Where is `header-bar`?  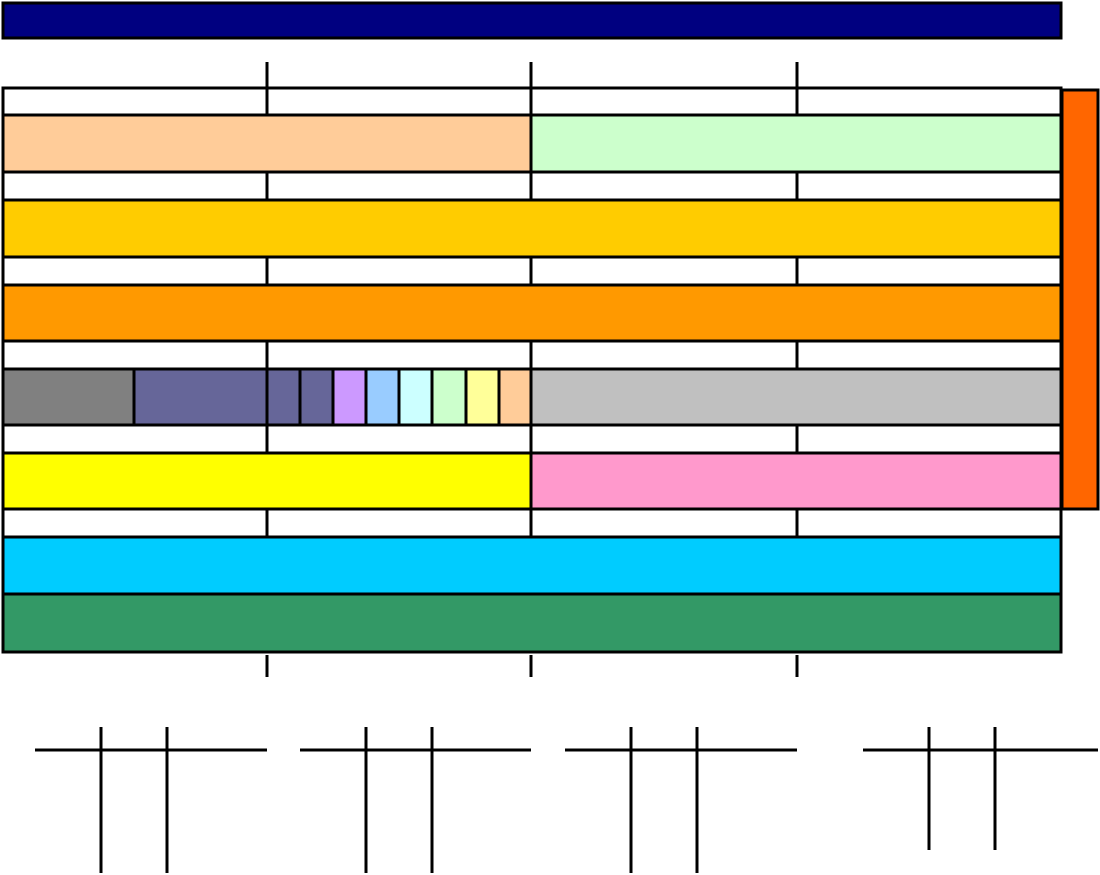
header-bar is located at coordinates (532, 20).